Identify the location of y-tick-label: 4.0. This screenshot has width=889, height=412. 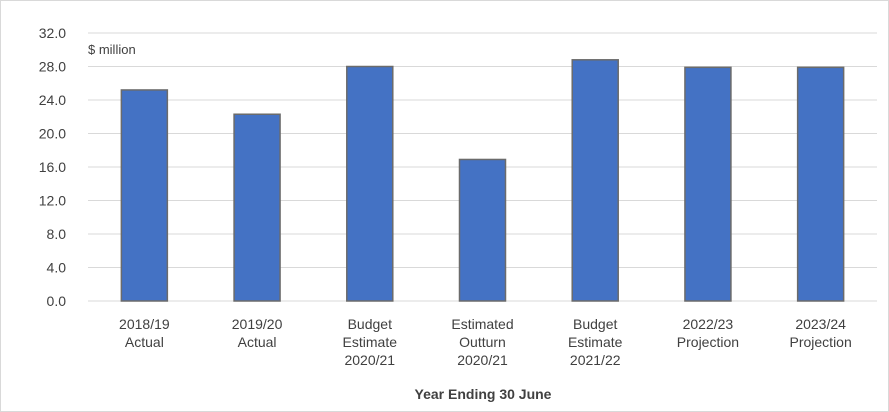
(57, 268).